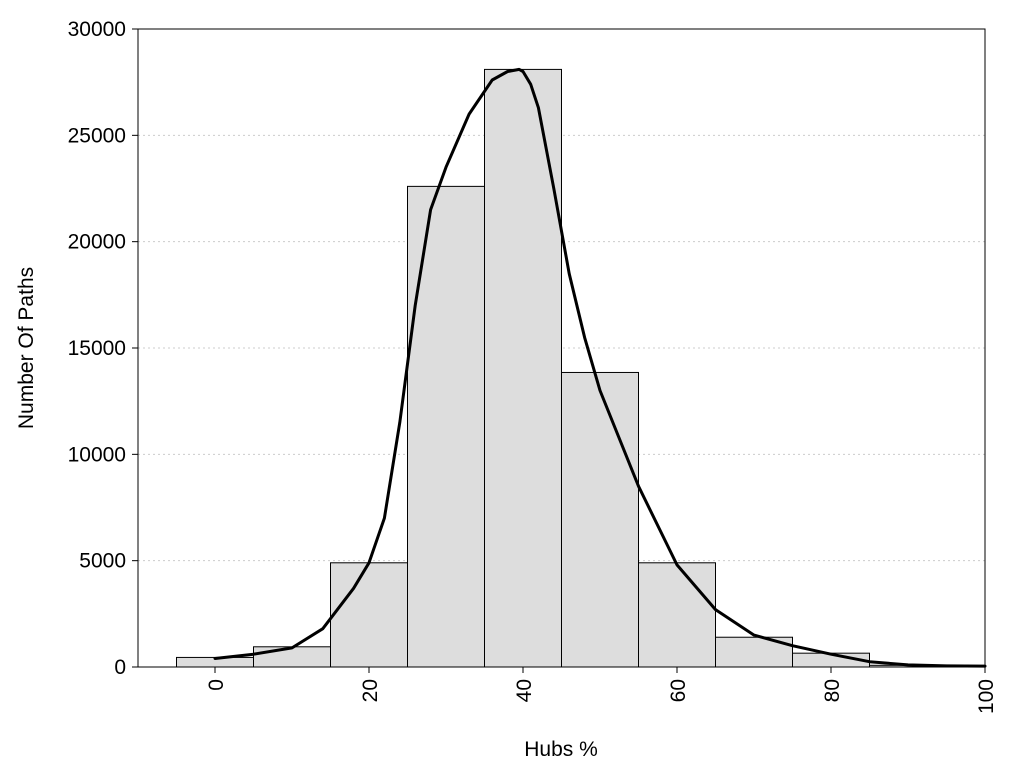  Describe the element at coordinates (97, 454) in the screenshot. I see `y-tick-label: 10000` at that location.